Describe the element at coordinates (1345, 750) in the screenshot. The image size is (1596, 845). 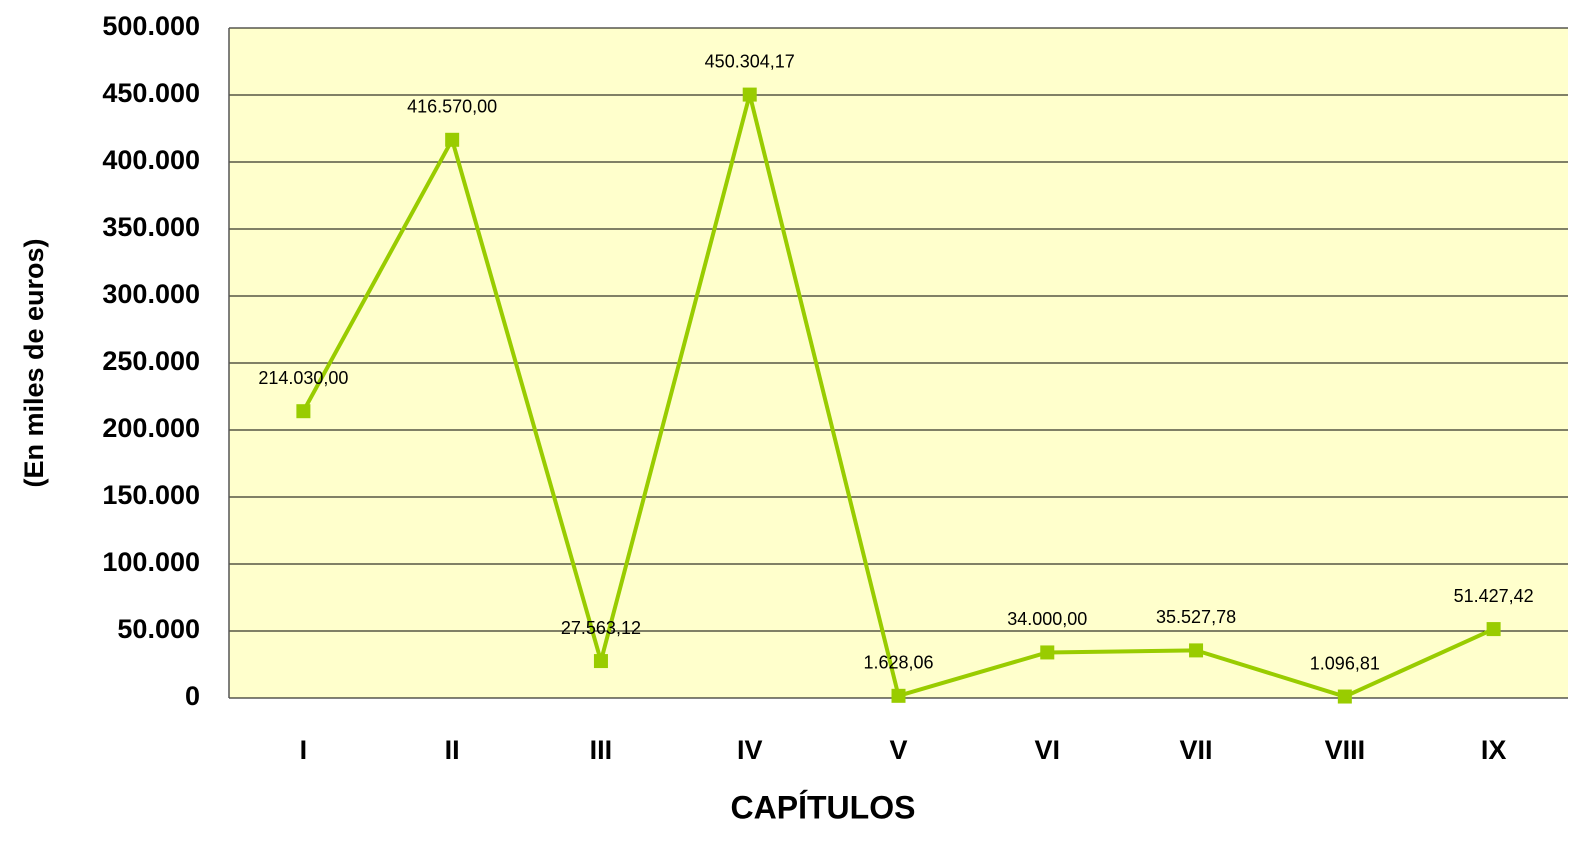
I see `x-tick-label: VIII` at that location.